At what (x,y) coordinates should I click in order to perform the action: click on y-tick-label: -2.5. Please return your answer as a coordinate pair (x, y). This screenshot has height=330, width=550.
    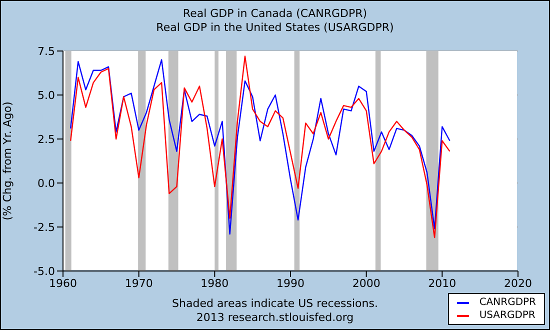
    Looking at the image, I should click on (44, 227).